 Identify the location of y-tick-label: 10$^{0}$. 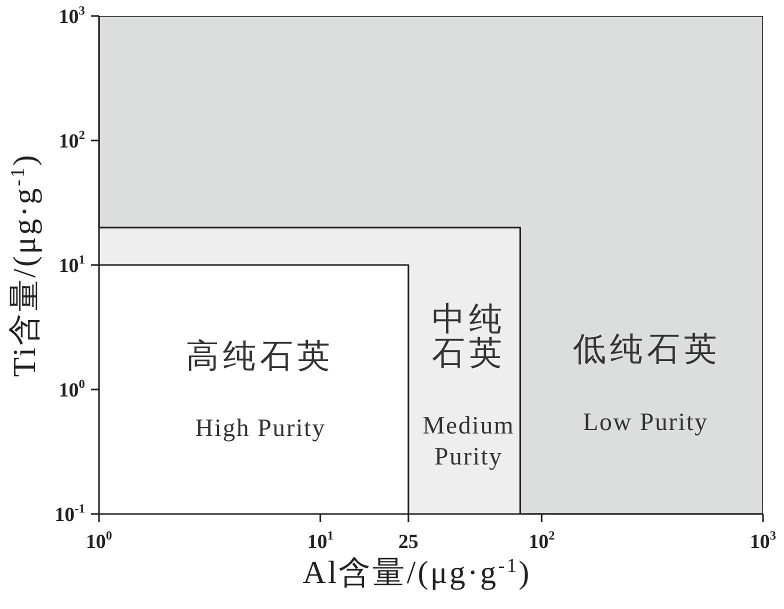
(71, 389).